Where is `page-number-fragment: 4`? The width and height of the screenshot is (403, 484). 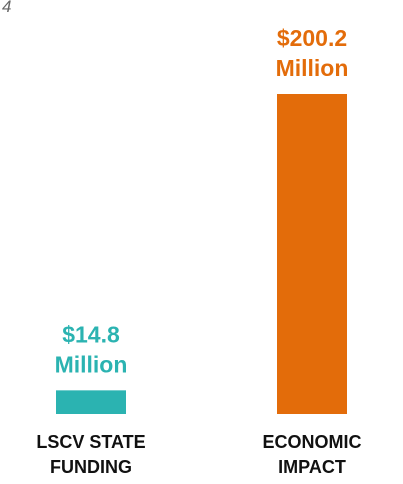 page-number-fragment: 4 is located at coordinates (7, 8).